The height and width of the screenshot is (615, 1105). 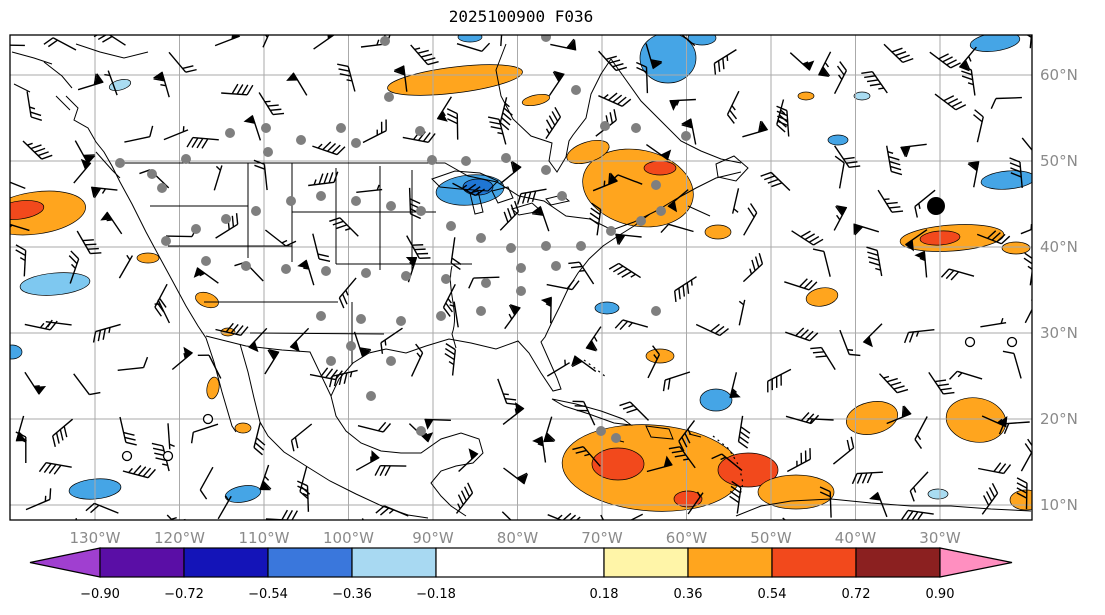 What do you see at coordinates (1059, 419) in the screenshot?
I see `latitude-tick-label: 20°N` at bounding box center [1059, 419].